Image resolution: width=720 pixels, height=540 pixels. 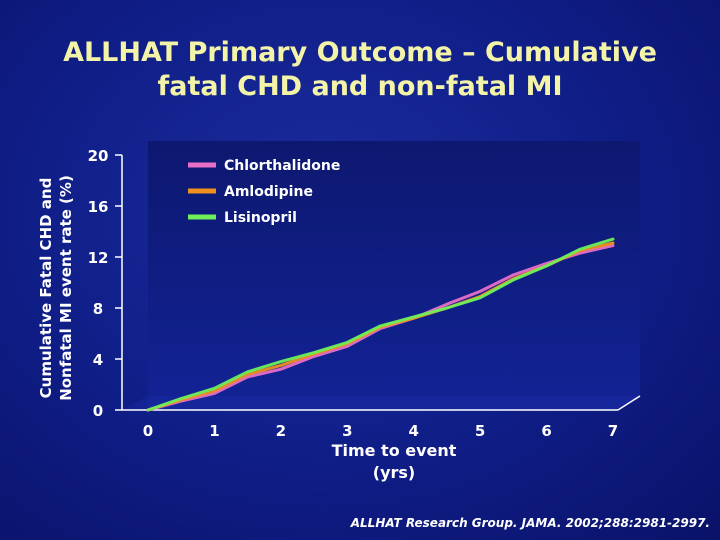 What do you see at coordinates (413, 431) in the screenshot?
I see `x-tick-label: 4` at bounding box center [413, 431].